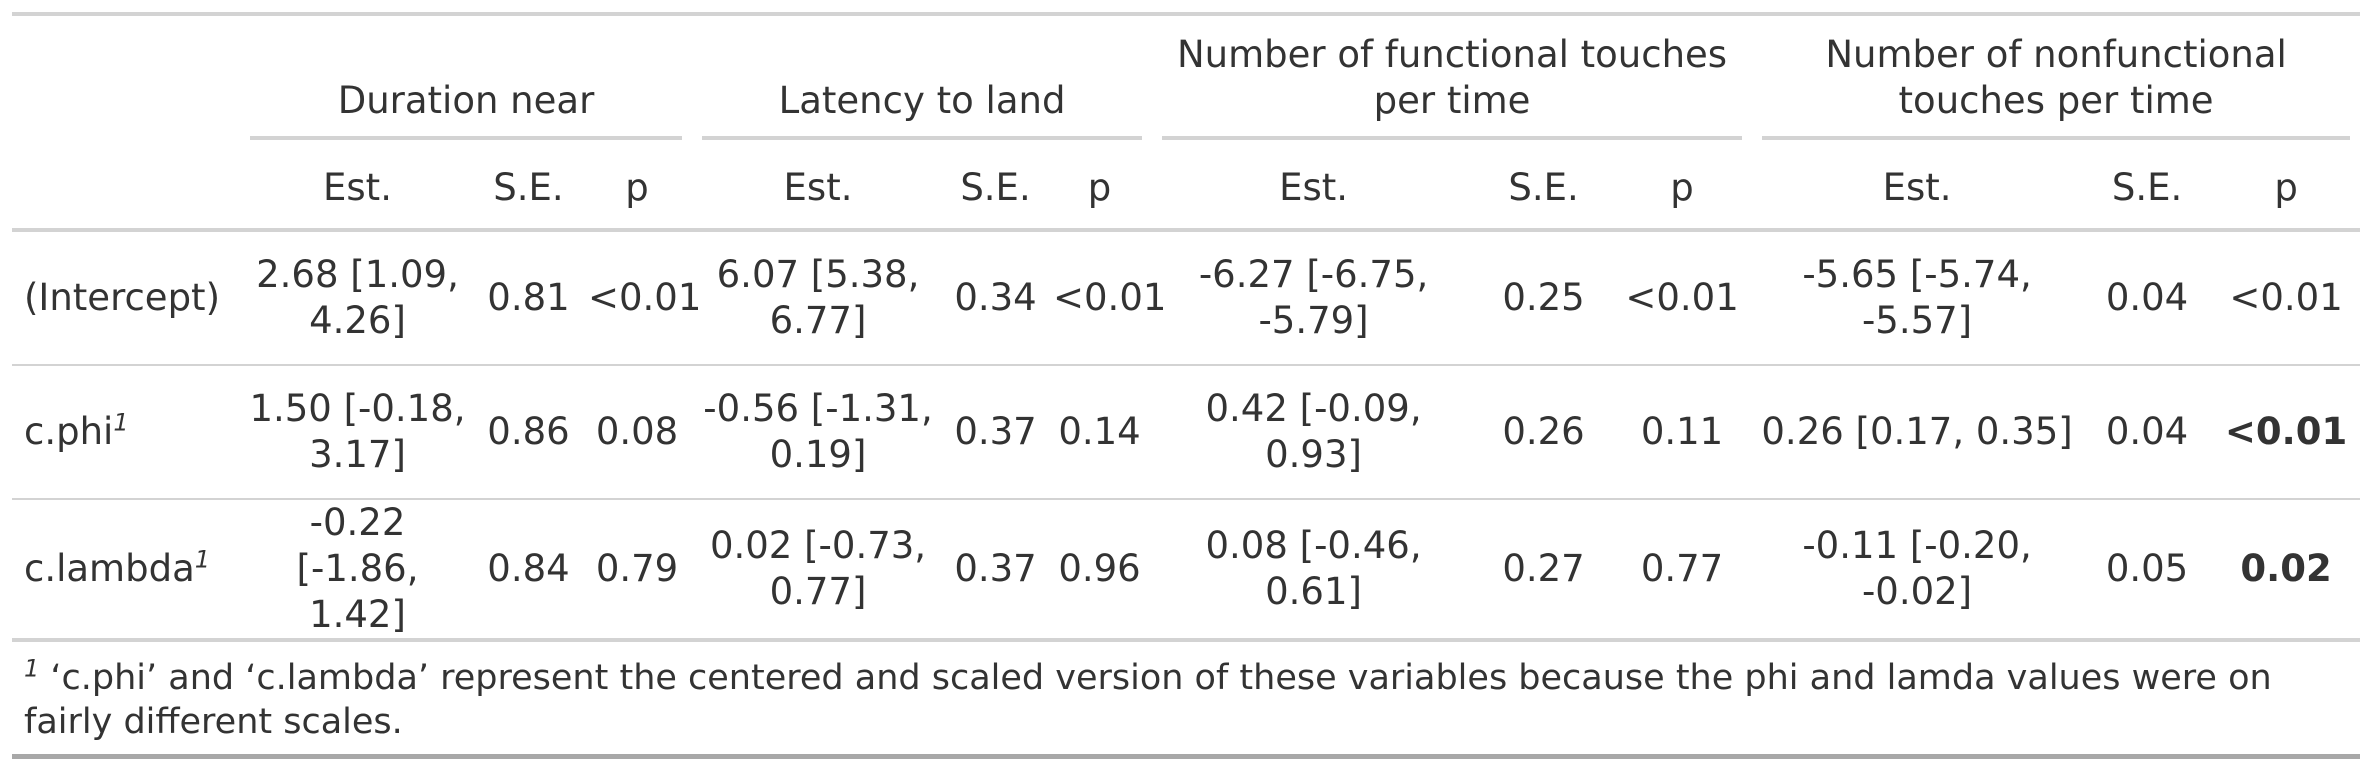 This screenshot has height=767, width=2367. Describe the element at coordinates (818, 570) in the screenshot. I see `table-cell: 0.02 [-0.73, 0.77]` at that location.